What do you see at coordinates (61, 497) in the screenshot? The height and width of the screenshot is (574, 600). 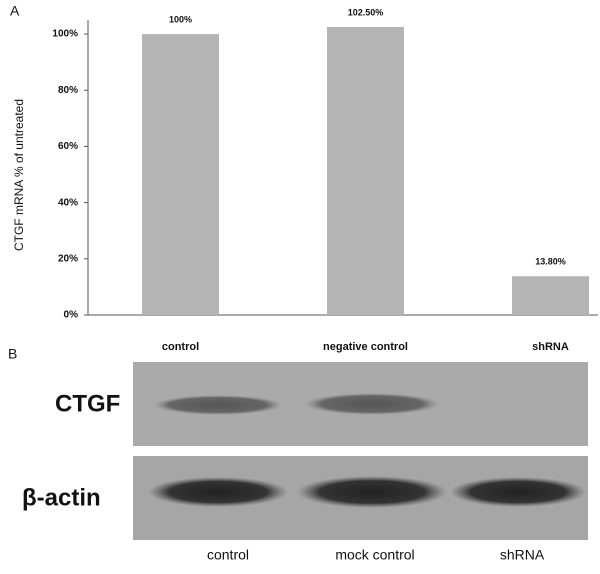 I see `blot-row-label: β-actin` at bounding box center [61, 497].